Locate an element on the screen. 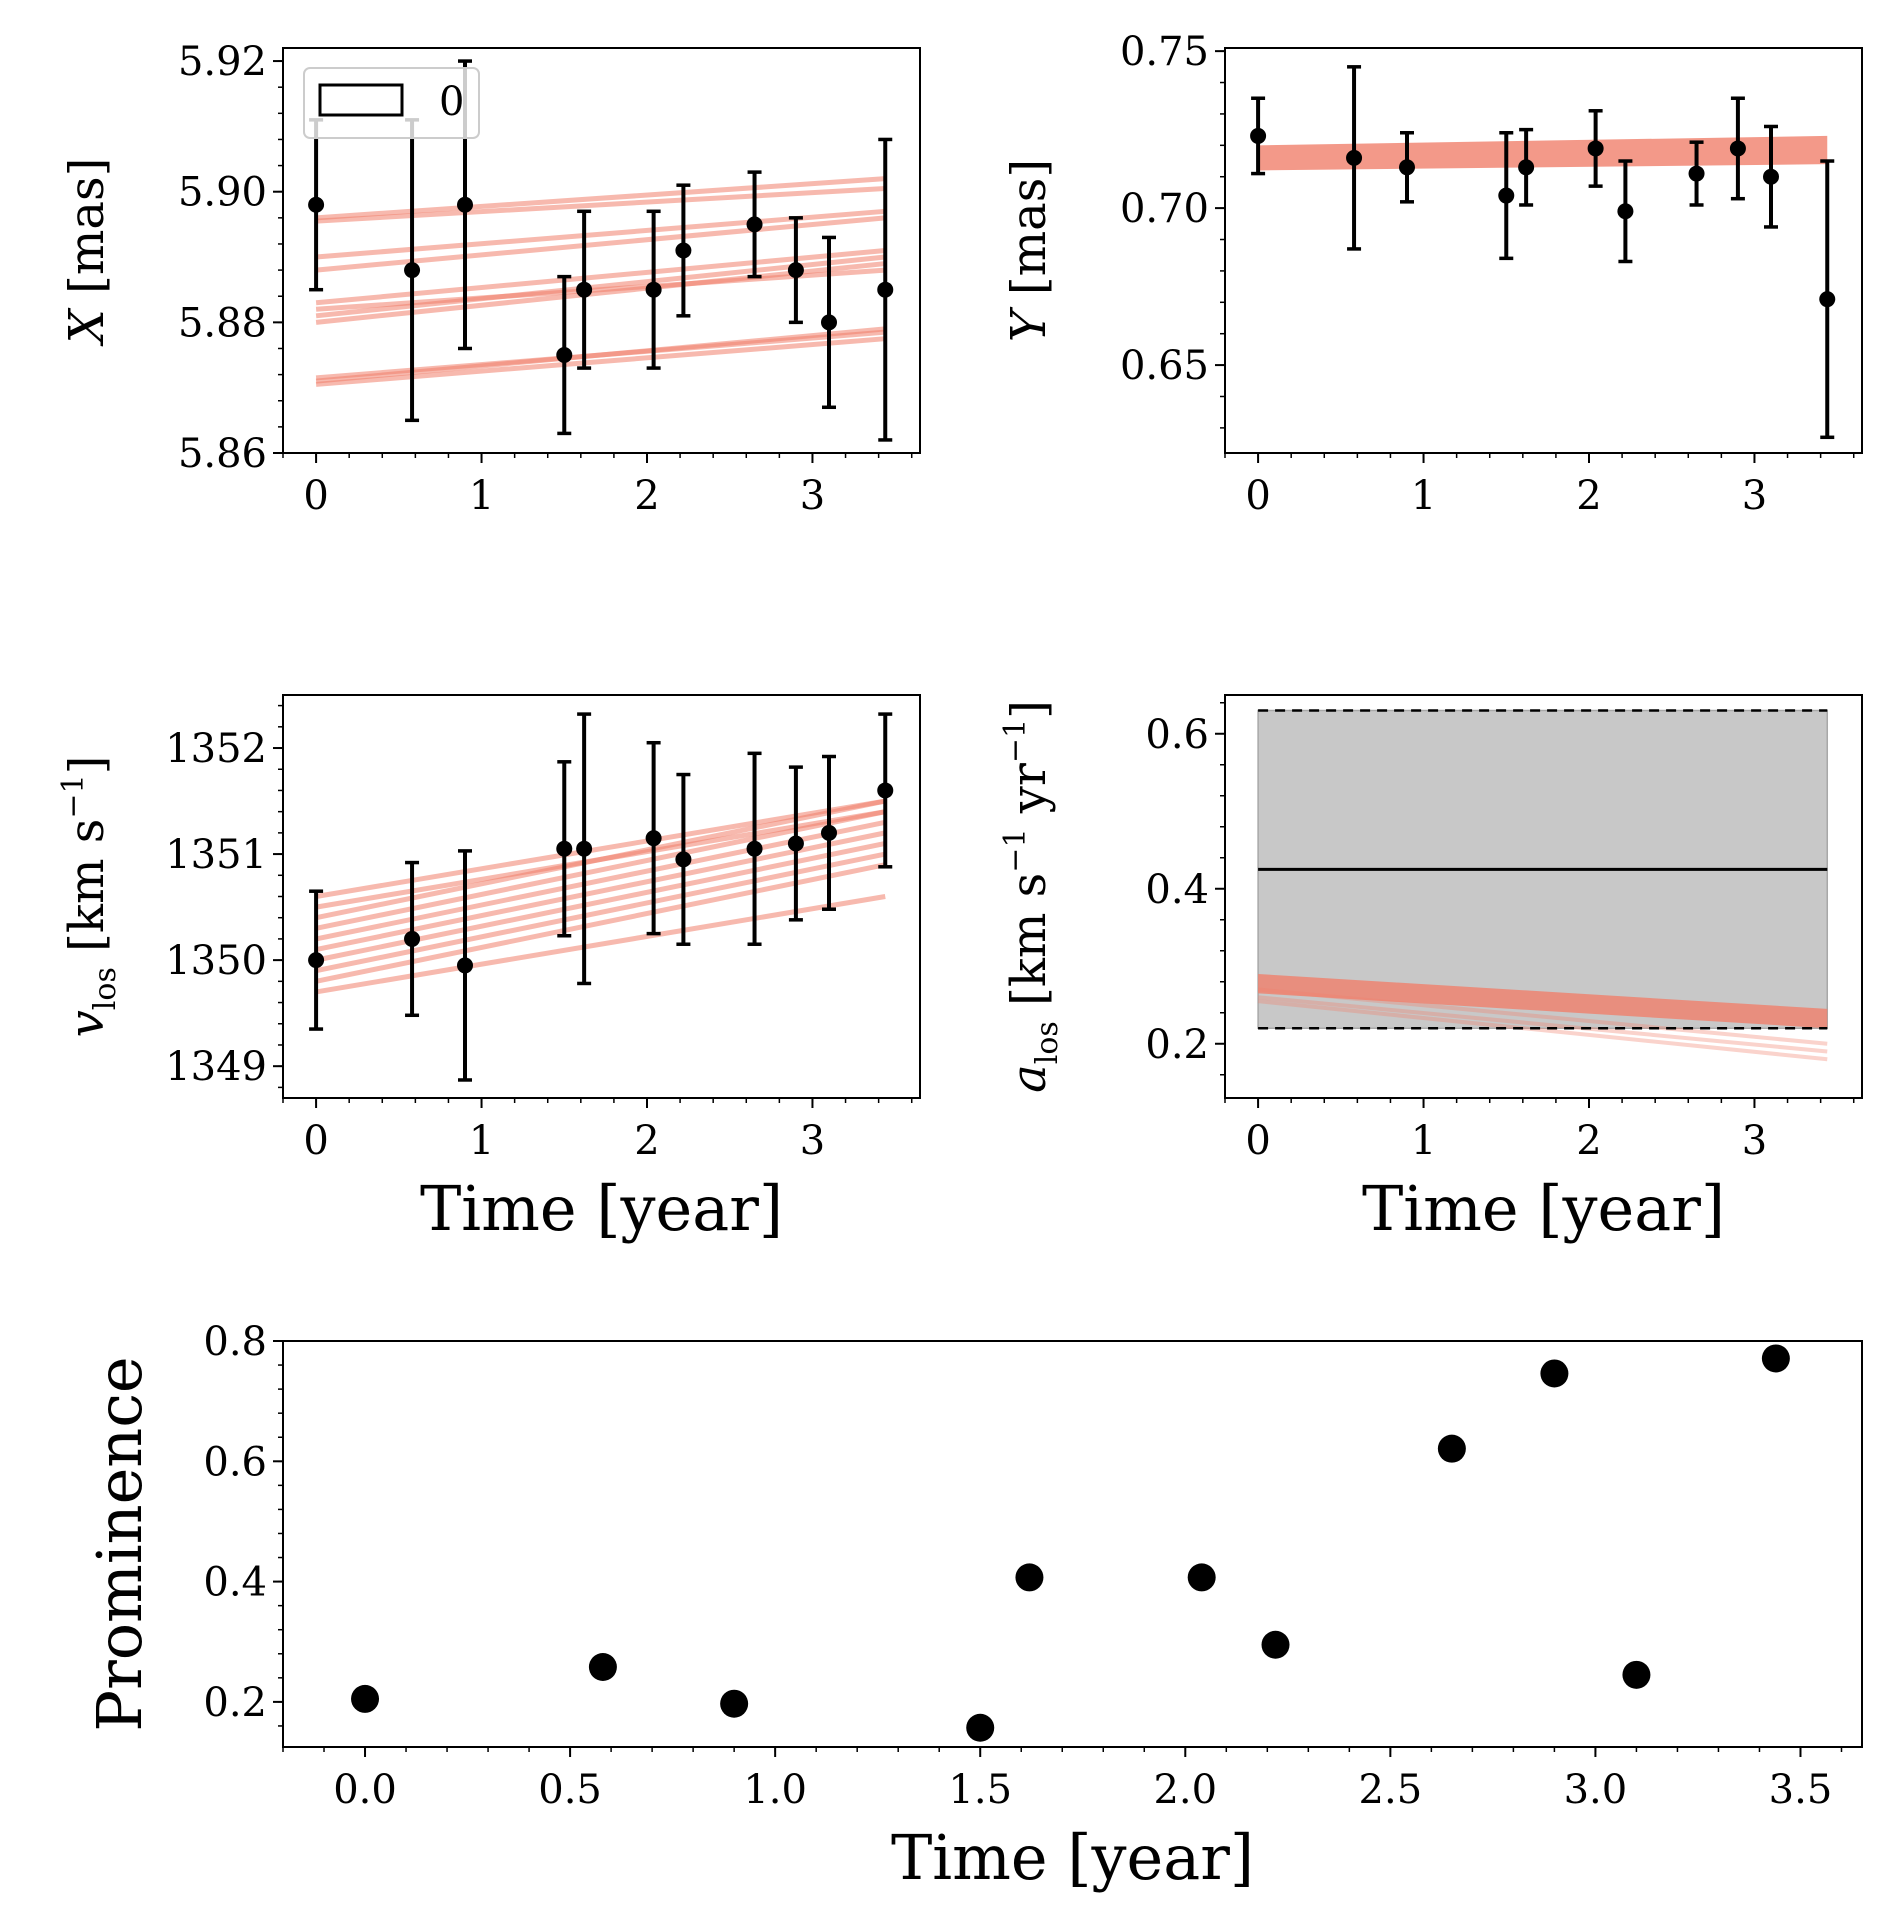 Image resolution: width=1886 pixels, height=1930 pixels. prominence-y-tick-label: 0.6 is located at coordinates (235, 1462).